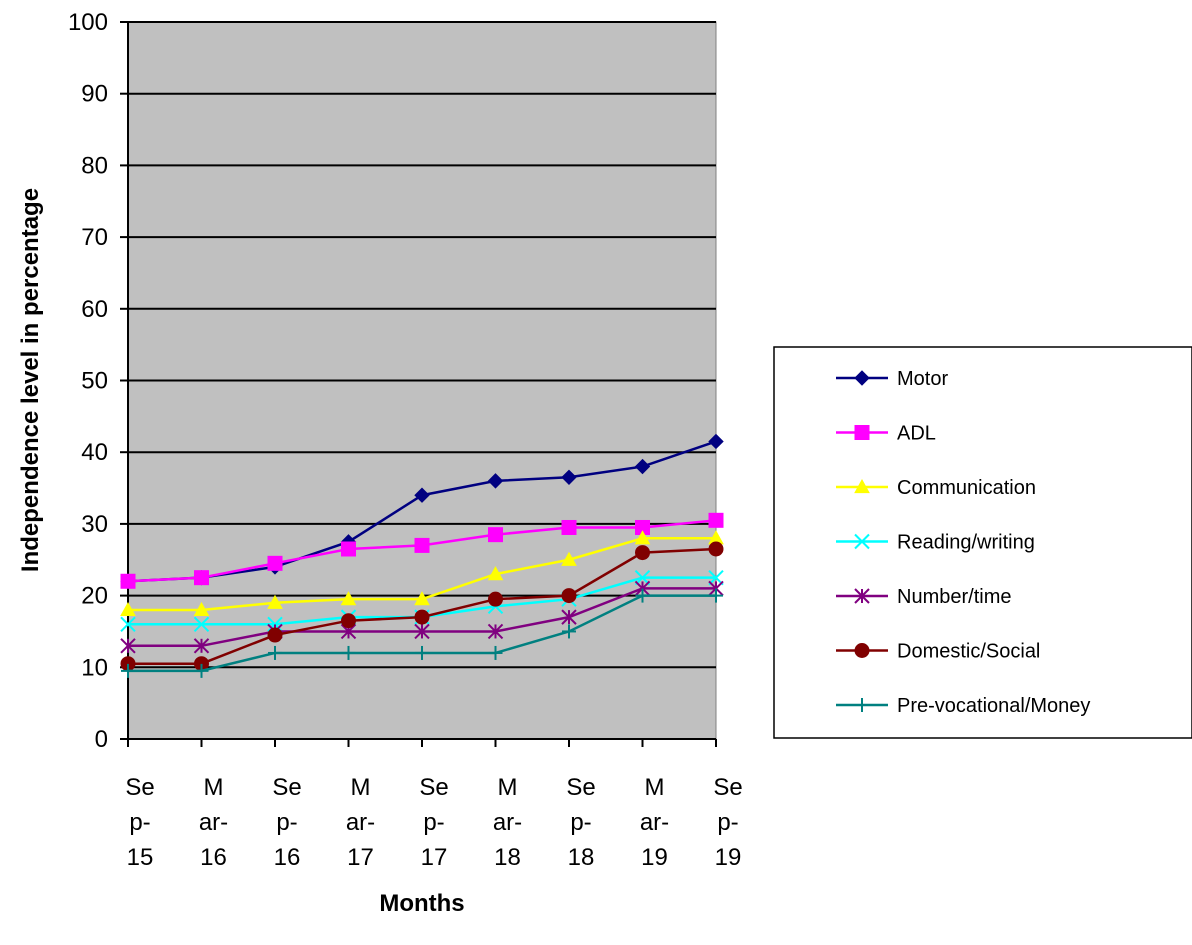 The height and width of the screenshot is (945, 1192). What do you see at coordinates (922, 379) in the screenshot?
I see `legend-label: Motor` at bounding box center [922, 379].